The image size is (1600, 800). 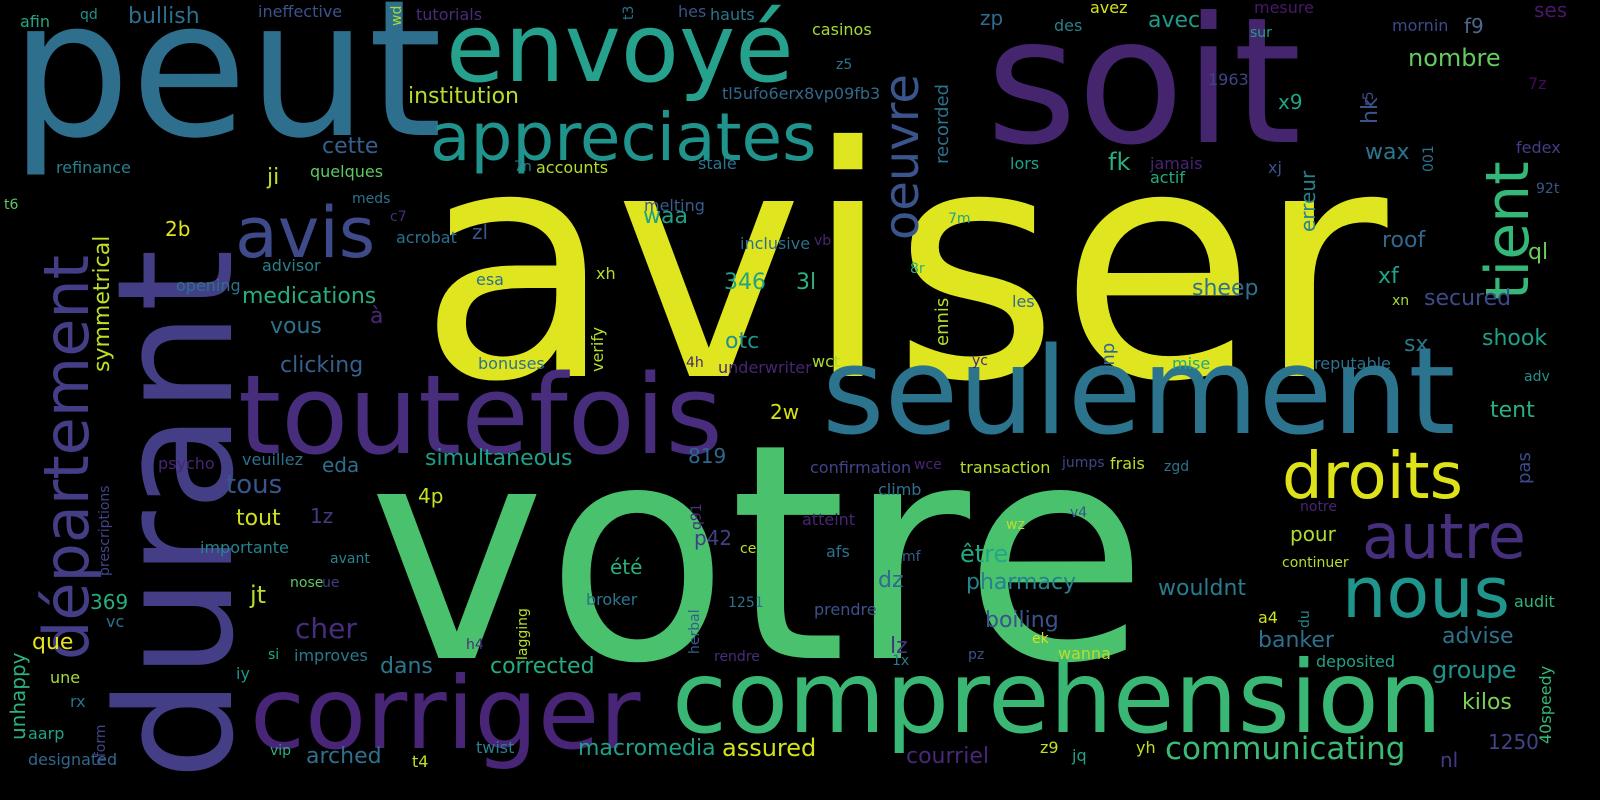 I want to click on word: wanna, so click(x=1084, y=653).